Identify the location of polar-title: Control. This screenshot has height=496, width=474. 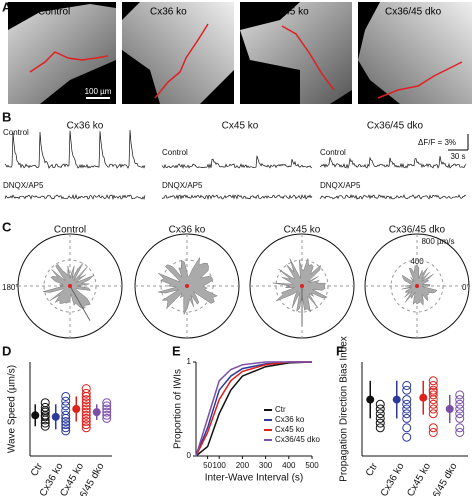
(70, 230).